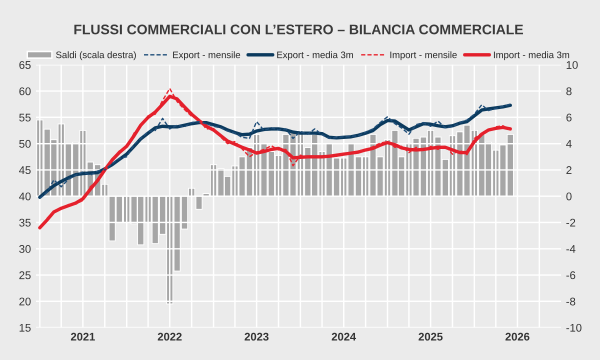  Describe the element at coordinates (532, 55) in the screenshot. I see `legend-label: Import - media 3m` at that location.